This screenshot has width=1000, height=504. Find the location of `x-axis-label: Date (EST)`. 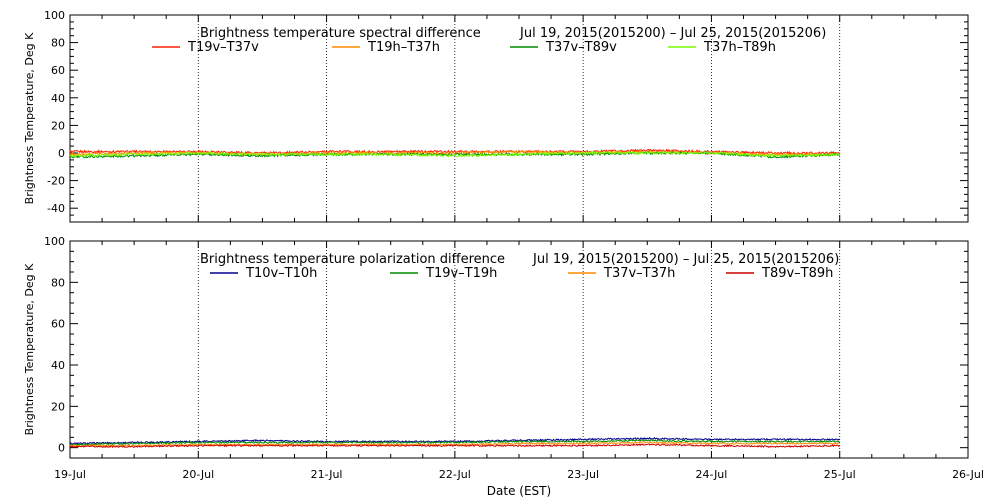

x-axis-label: Date (EST) is located at coordinates (519, 491).